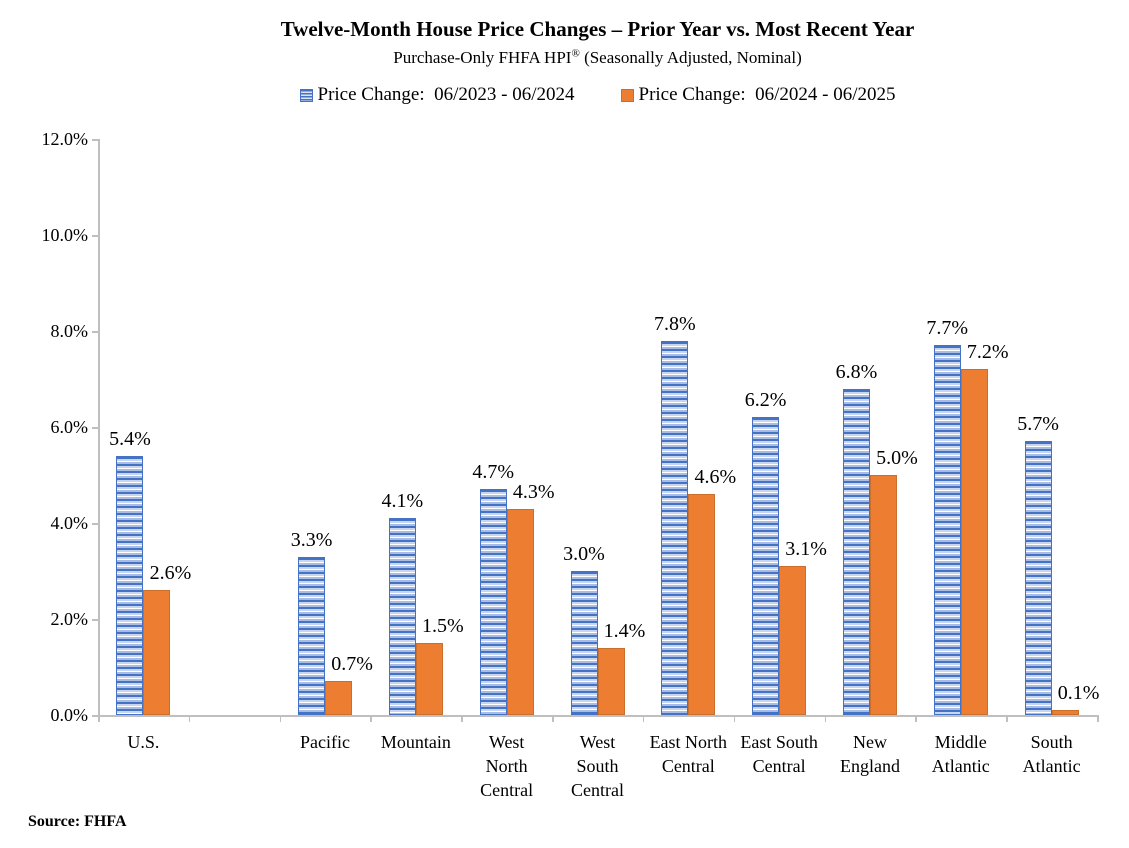 Image resolution: width=1129 pixels, height=848 pixels. I want to click on legend-swatch-blue-striped, so click(306, 95).